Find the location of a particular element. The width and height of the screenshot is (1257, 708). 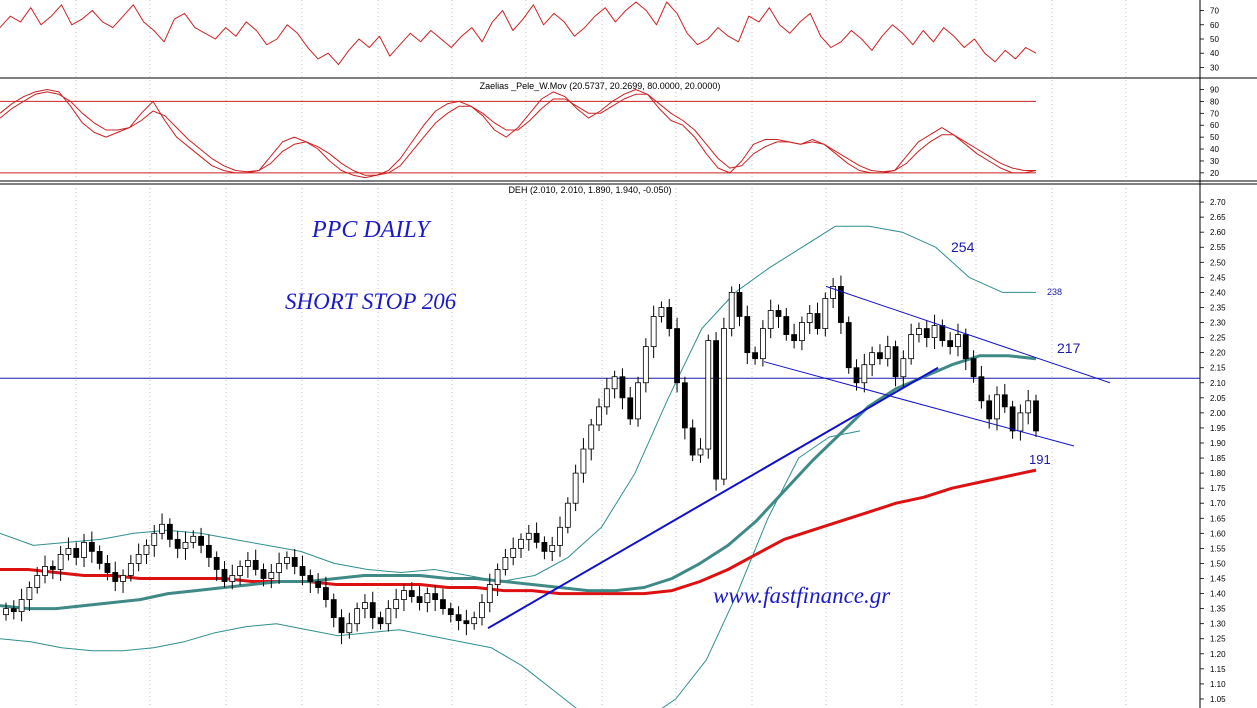

annotation-stop: SHORT STOP 206 is located at coordinates (371, 301).